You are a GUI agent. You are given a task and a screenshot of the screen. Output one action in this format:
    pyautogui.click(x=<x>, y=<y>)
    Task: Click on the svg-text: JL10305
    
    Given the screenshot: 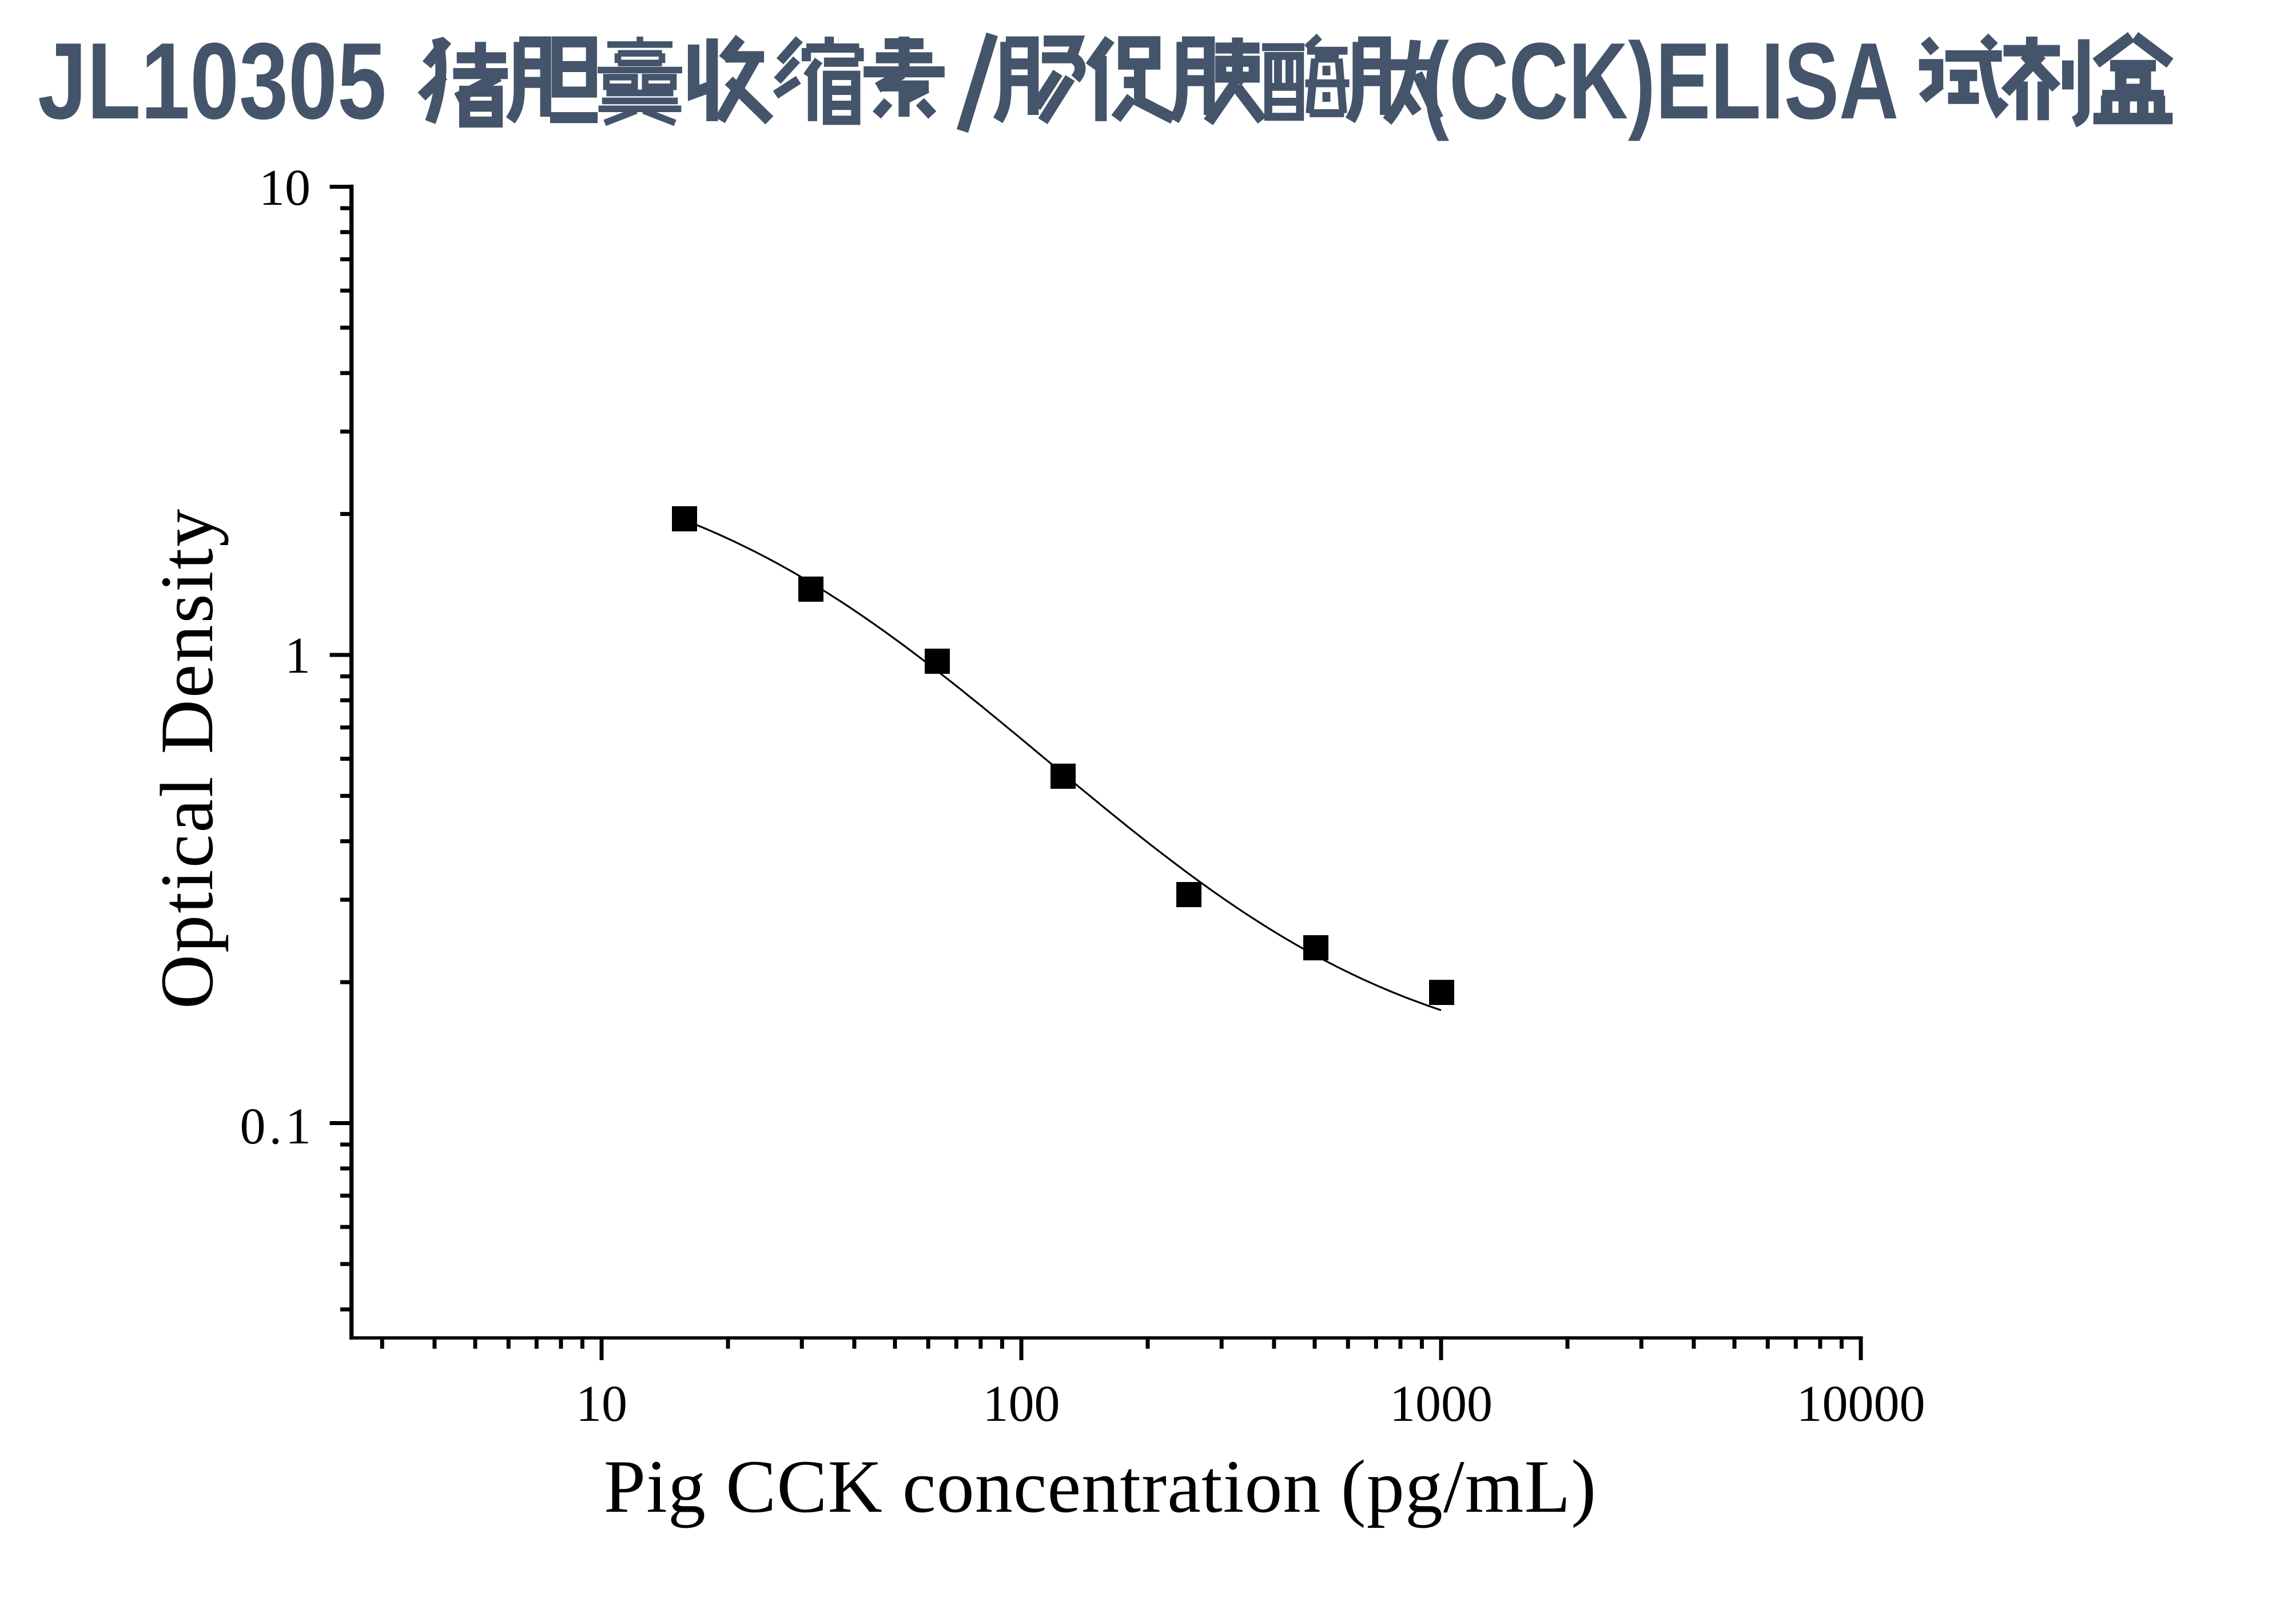 What is the action you would take?
    pyautogui.click(x=213, y=81)
    